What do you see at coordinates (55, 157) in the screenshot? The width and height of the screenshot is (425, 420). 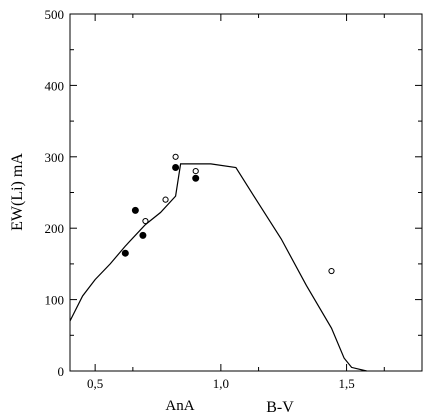 I see `y-tick-label: 300` at bounding box center [55, 157].